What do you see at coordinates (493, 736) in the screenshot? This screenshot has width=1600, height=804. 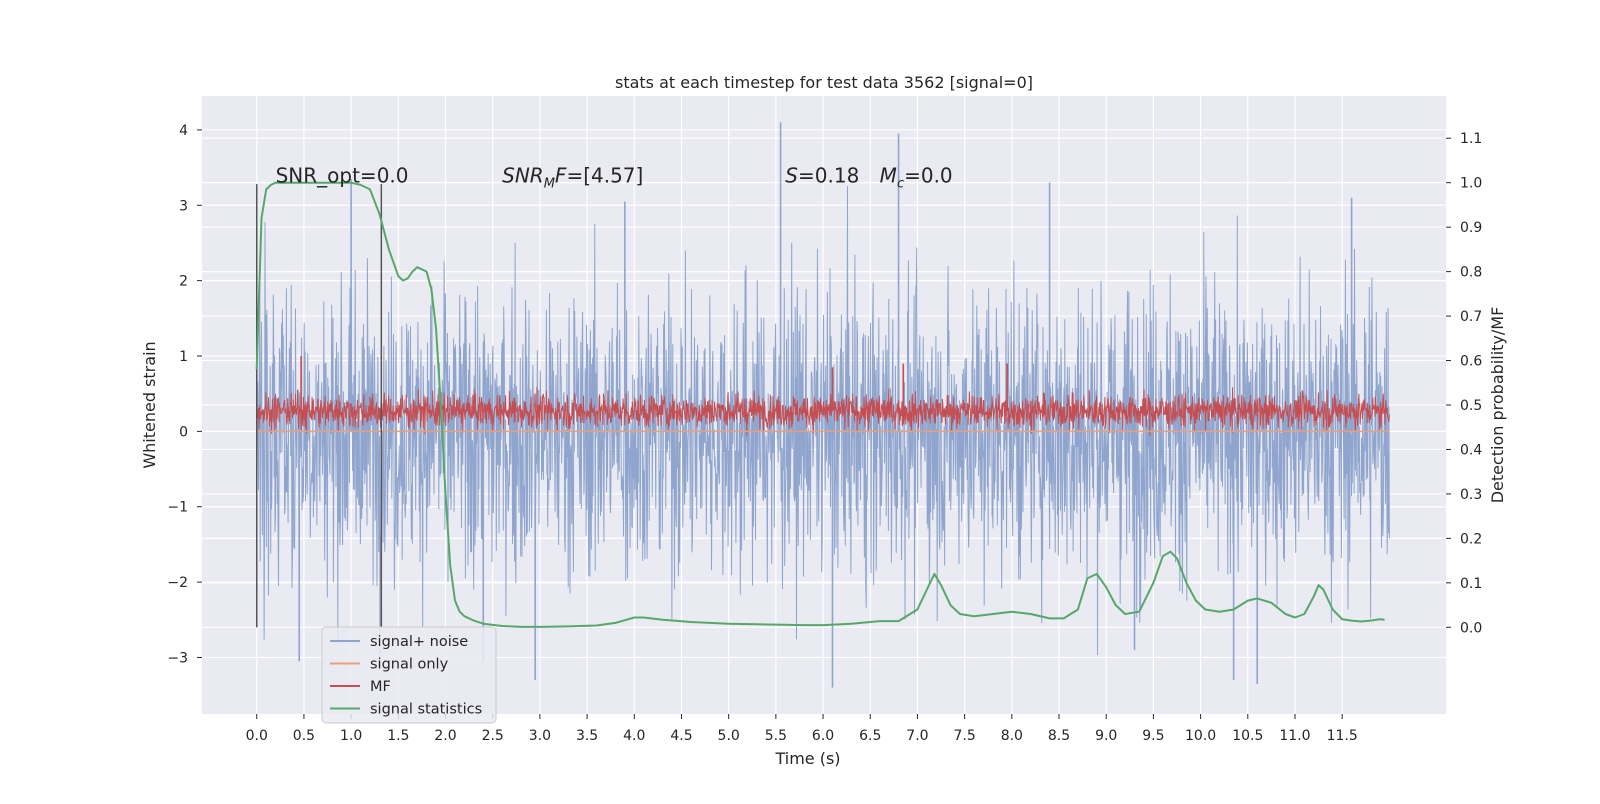 I see `x-tick-label: 2.5` at bounding box center [493, 736].